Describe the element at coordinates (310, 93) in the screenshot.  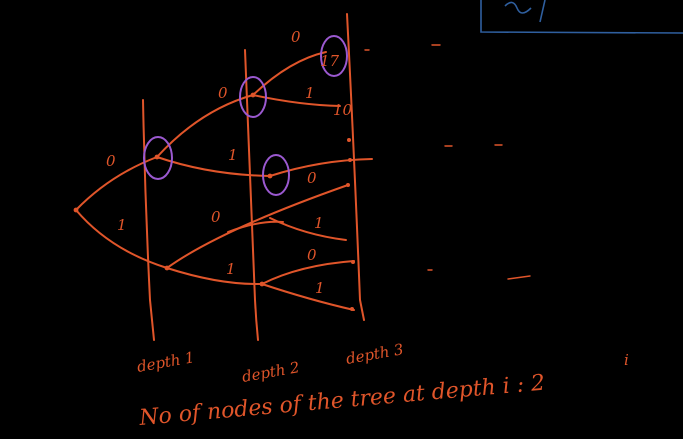
I see `edge-label-d2a-lower: 1` at that location.